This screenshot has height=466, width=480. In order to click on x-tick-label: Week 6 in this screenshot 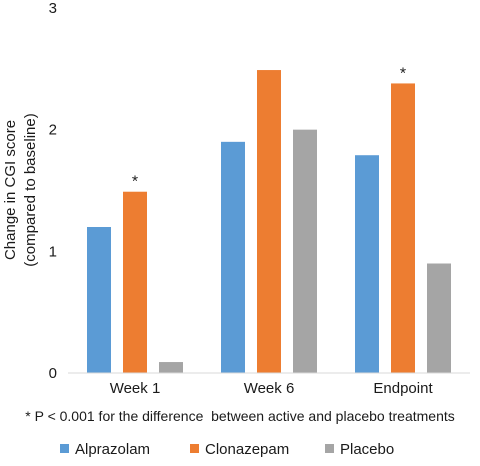, I will do `click(269, 388)`.